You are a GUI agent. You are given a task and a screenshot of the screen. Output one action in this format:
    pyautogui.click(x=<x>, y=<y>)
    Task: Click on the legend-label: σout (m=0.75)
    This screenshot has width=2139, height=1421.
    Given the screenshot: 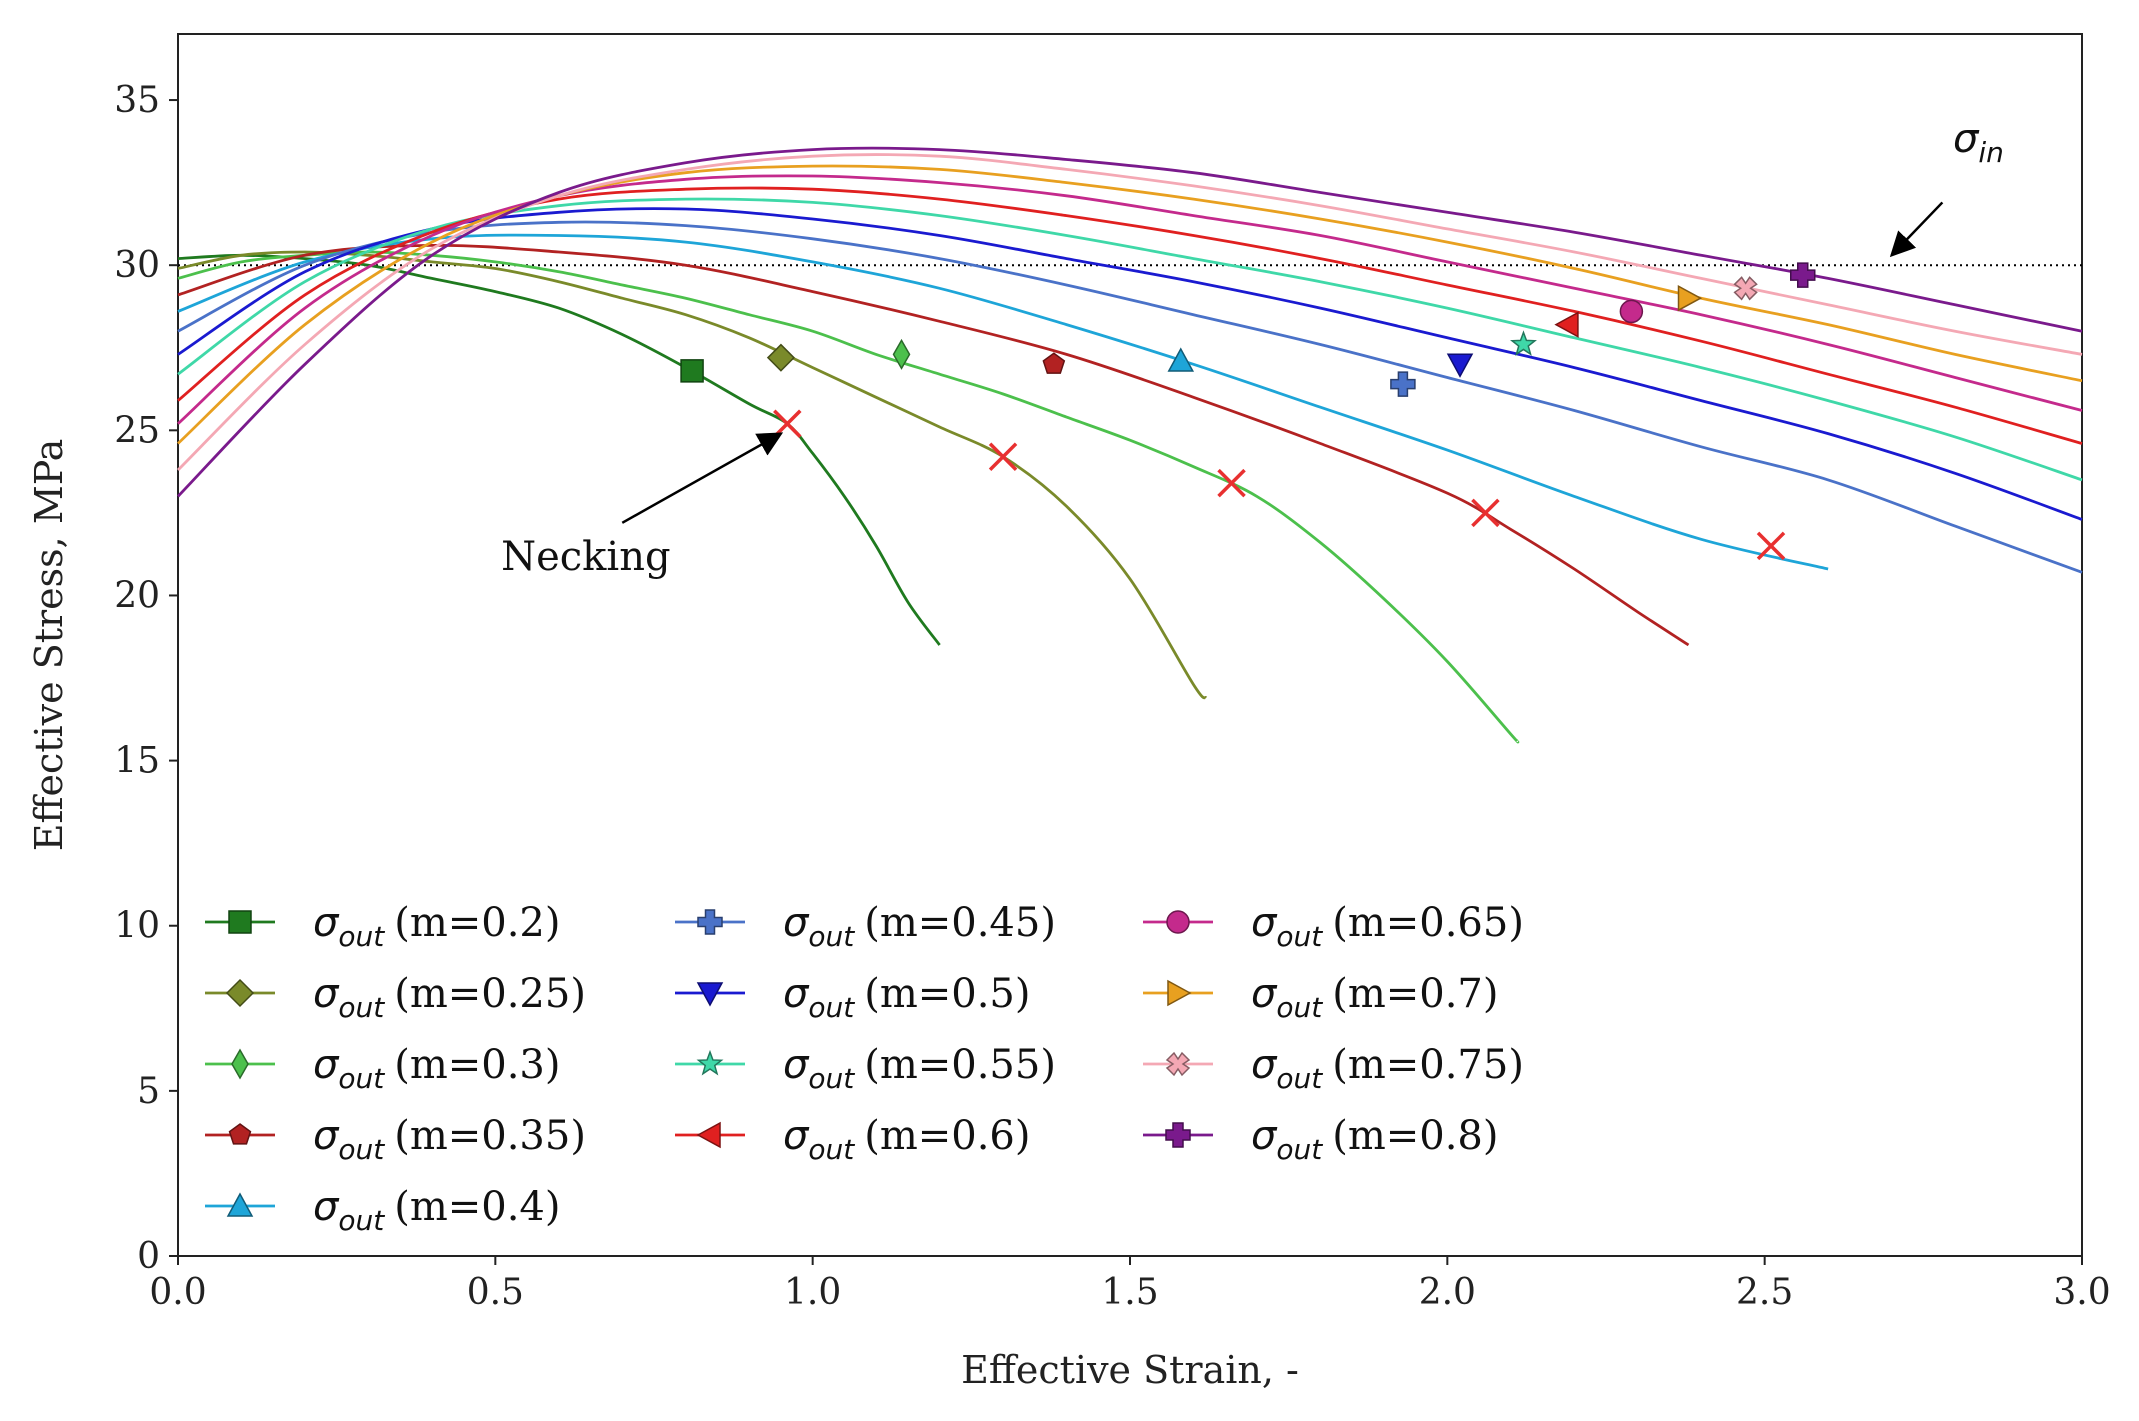 What is the action you would take?
    pyautogui.click(x=1387, y=1068)
    